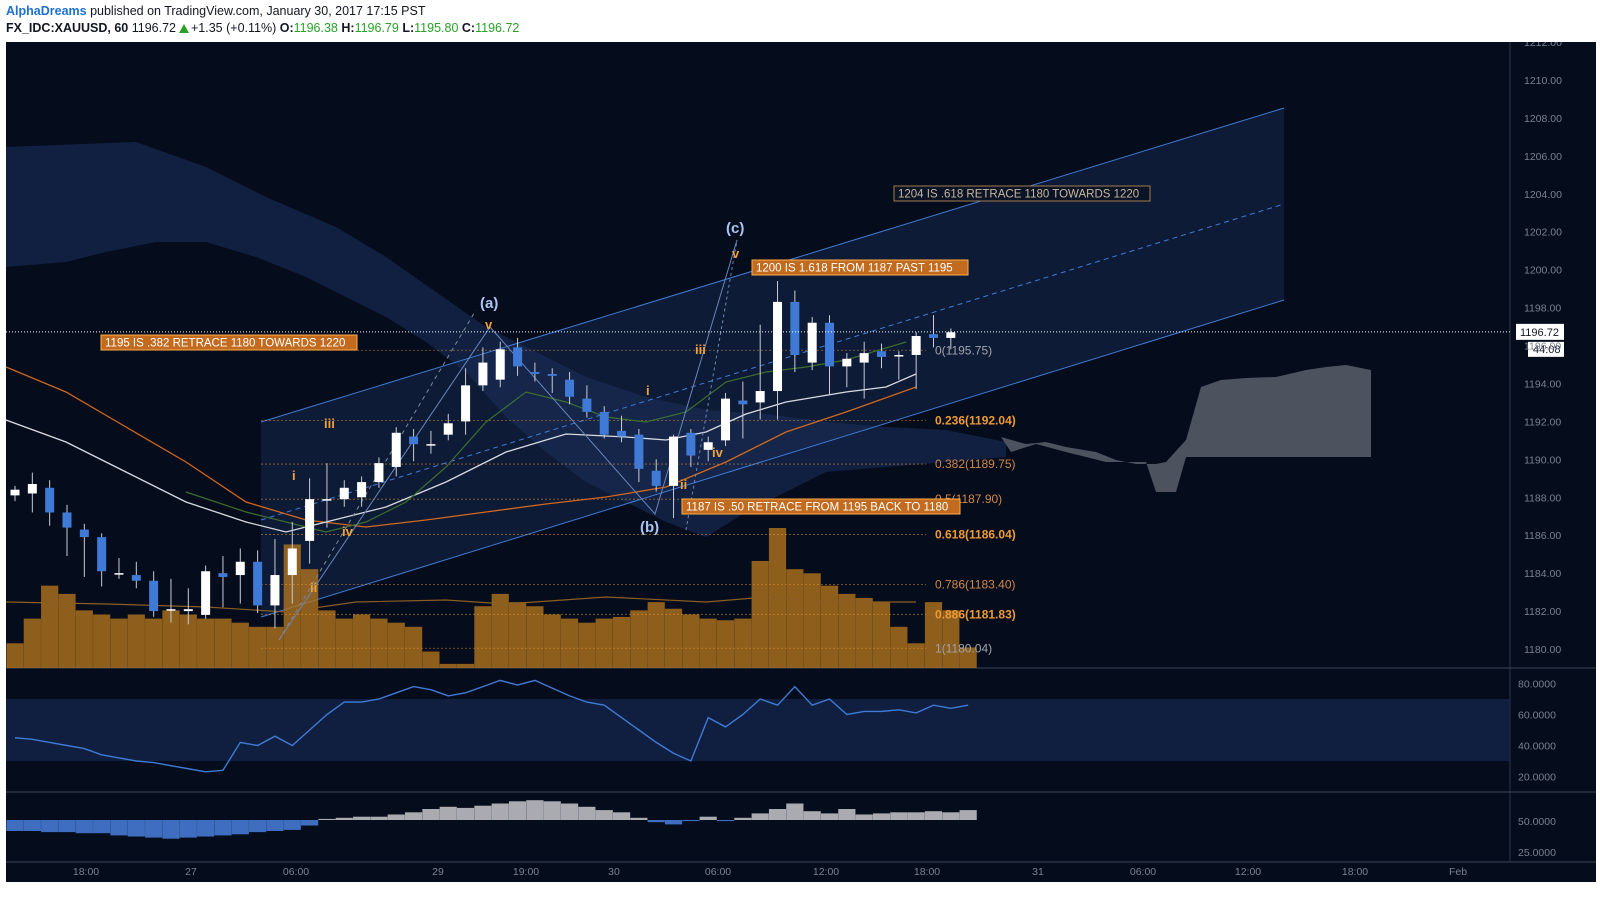 The height and width of the screenshot is (902, 1600). What do you see at coordinates (46, 11) in the screenshot?
I see `author-link: AlphaDreams` at bounding box center [46, 11].